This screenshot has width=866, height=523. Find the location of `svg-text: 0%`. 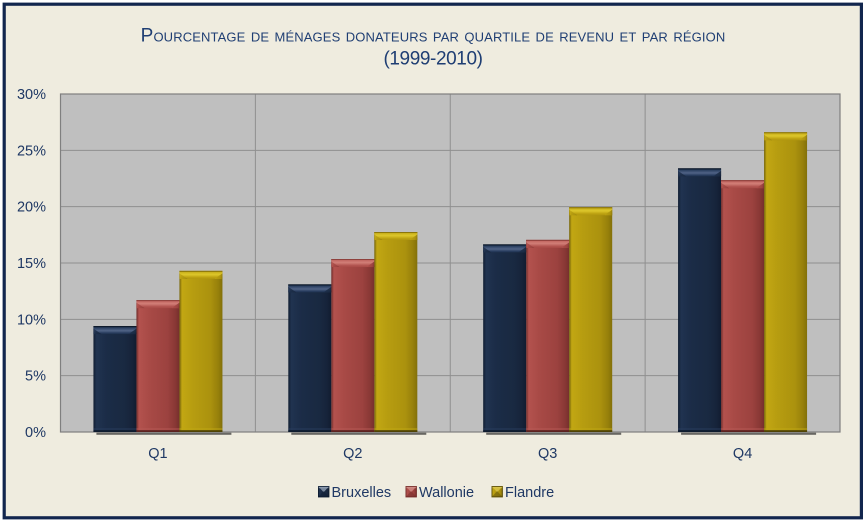

svg-text: 0% is located at coordinates (35, 433).